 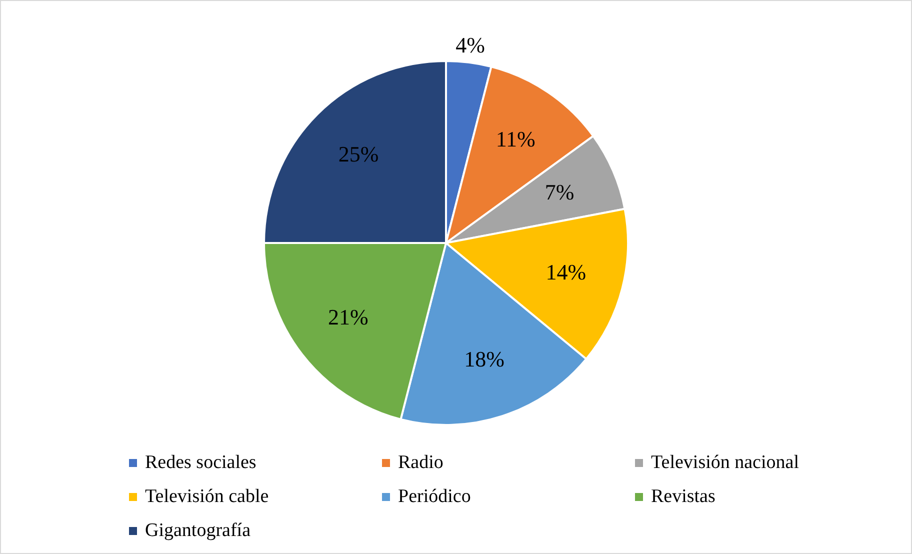 What do you see at coordinates (683, 497) in the screenshot?
I see `legend-label: Revistas` at bounding box center [683, 497].